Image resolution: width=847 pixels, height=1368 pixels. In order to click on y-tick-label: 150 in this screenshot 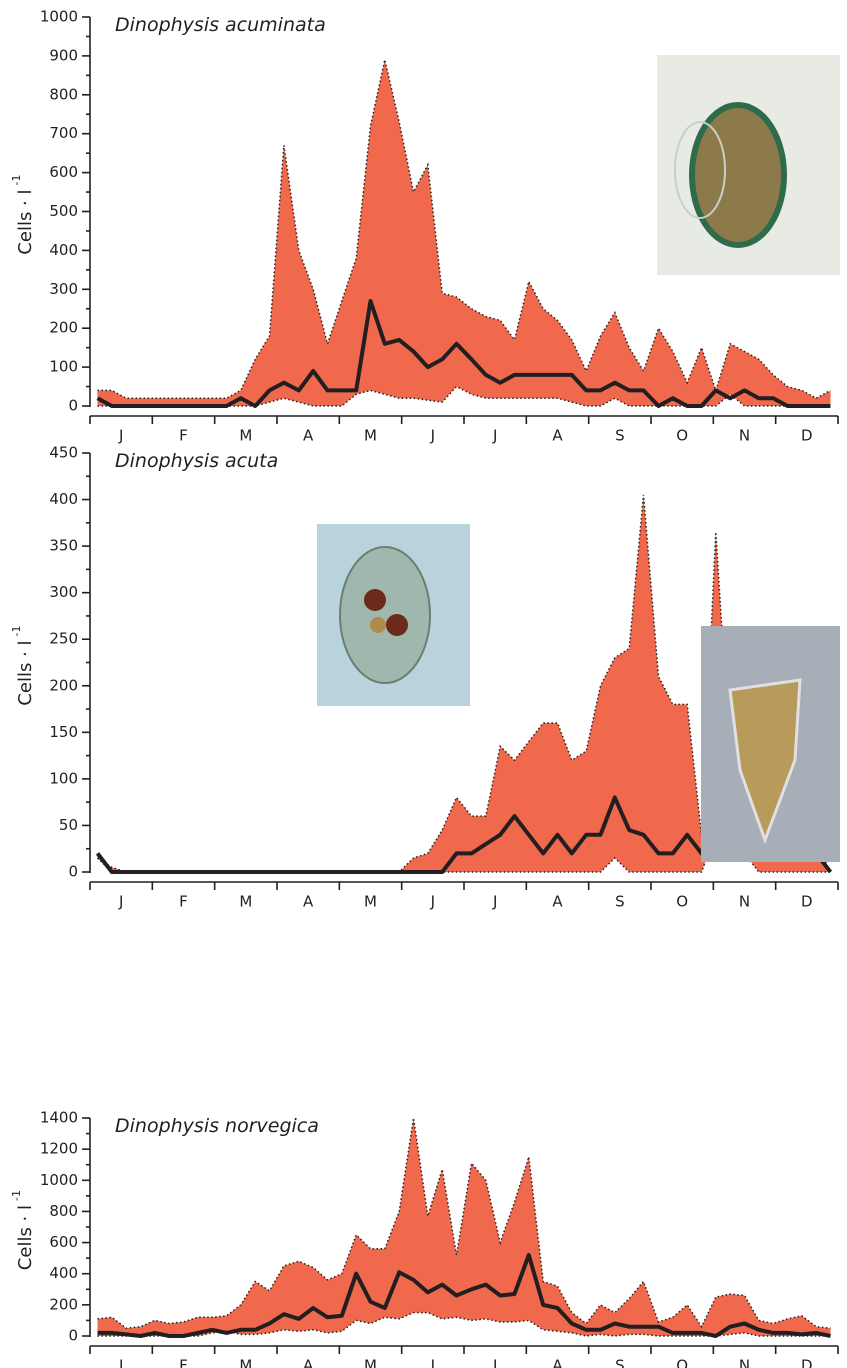, I will do `click(63, 732)`.